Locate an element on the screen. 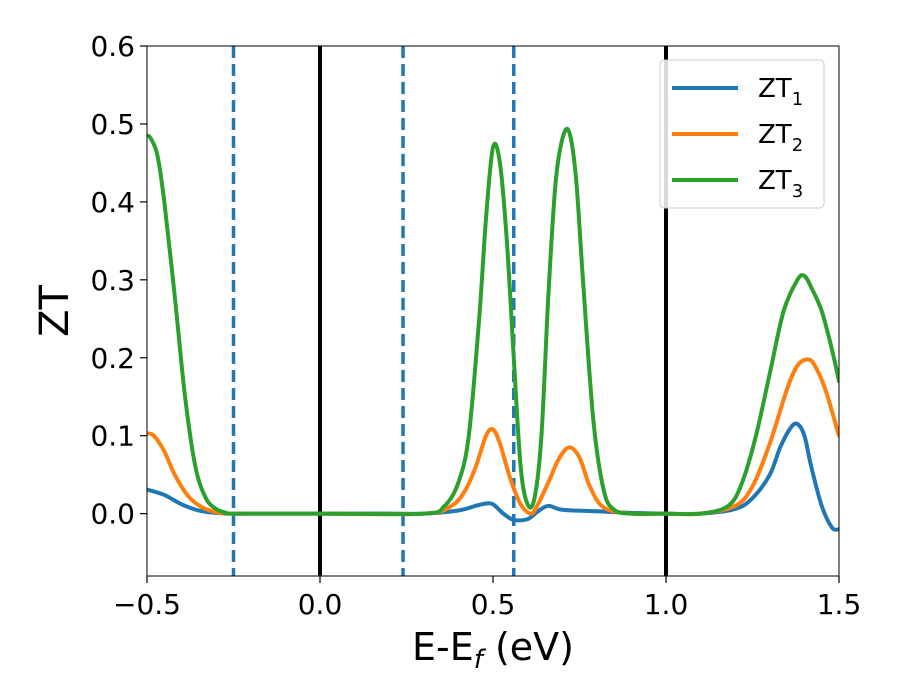 The height and width of the screenshot is (700, 900). y-axis-ticks: 0.0 0.1 0.2 0.3 0.4 0.5 0.6 is located at coordinates (118, 280).